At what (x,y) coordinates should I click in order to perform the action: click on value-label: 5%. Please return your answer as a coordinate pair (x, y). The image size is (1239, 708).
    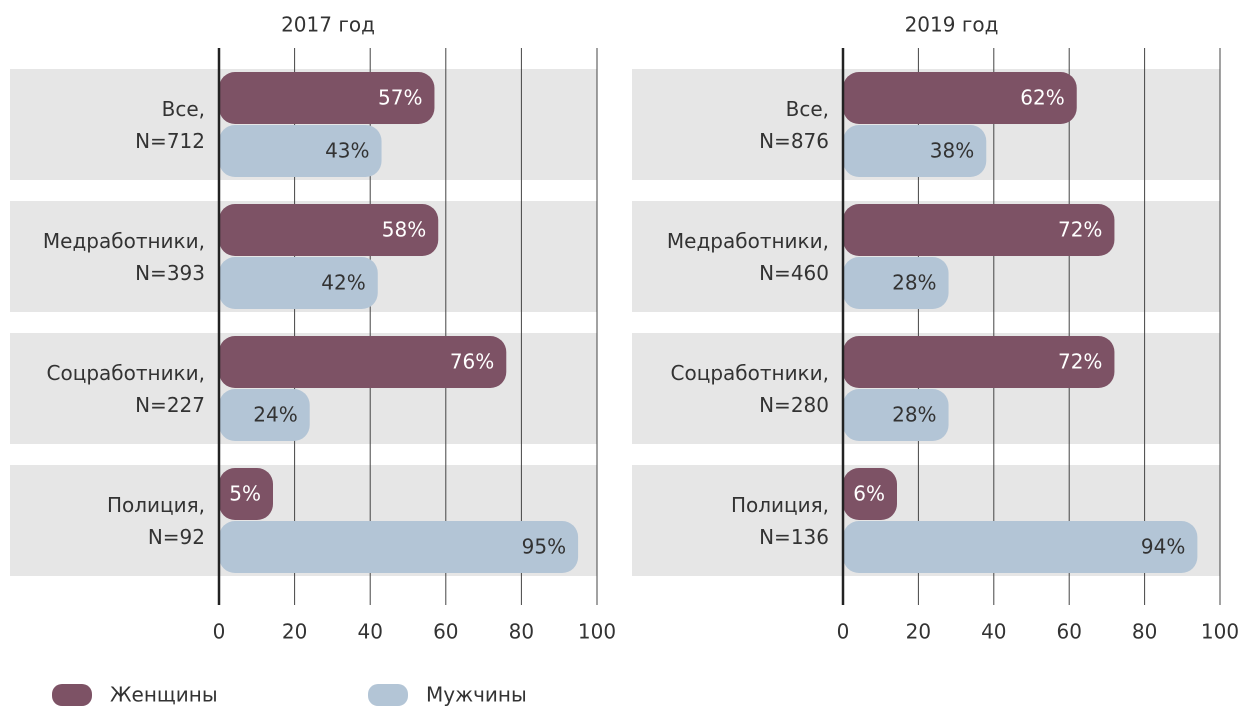
    Looking at the image, I should click on (245, 494).